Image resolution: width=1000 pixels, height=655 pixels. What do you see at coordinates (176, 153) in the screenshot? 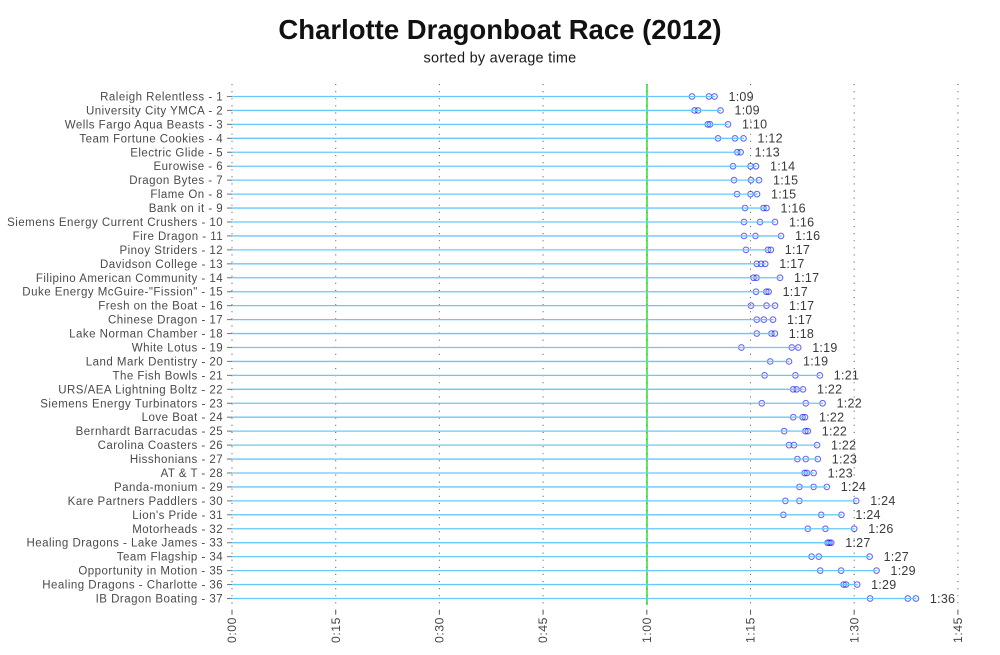
I see `svg-text: Electric Glide - 5` at bounding box center [176, 153].